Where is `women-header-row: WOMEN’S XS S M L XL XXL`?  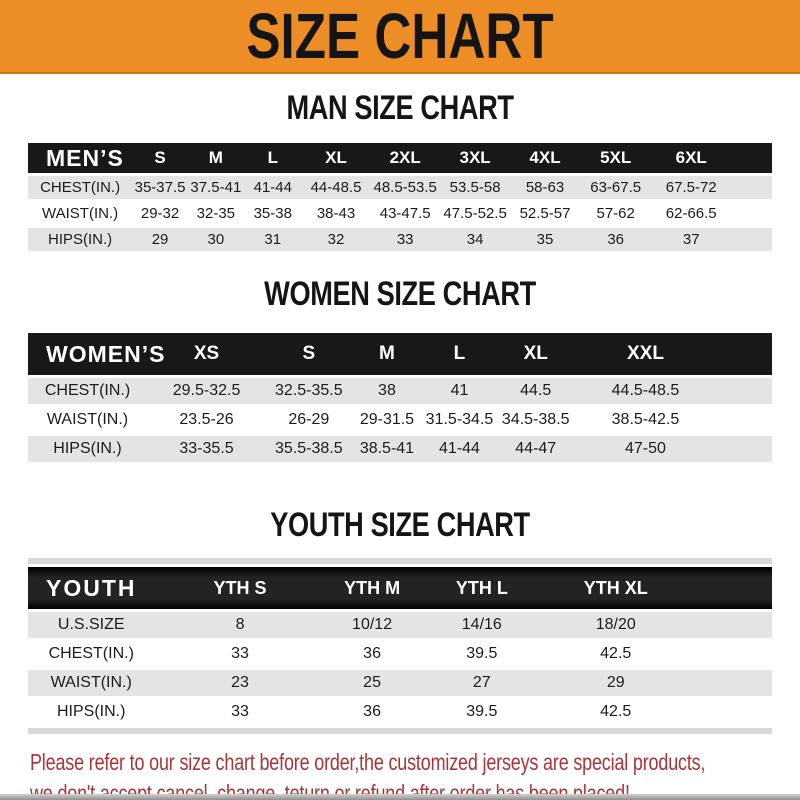
women-header-row: WOMEN’S XS S M L XL XXL is located at coordinates (400, 354).